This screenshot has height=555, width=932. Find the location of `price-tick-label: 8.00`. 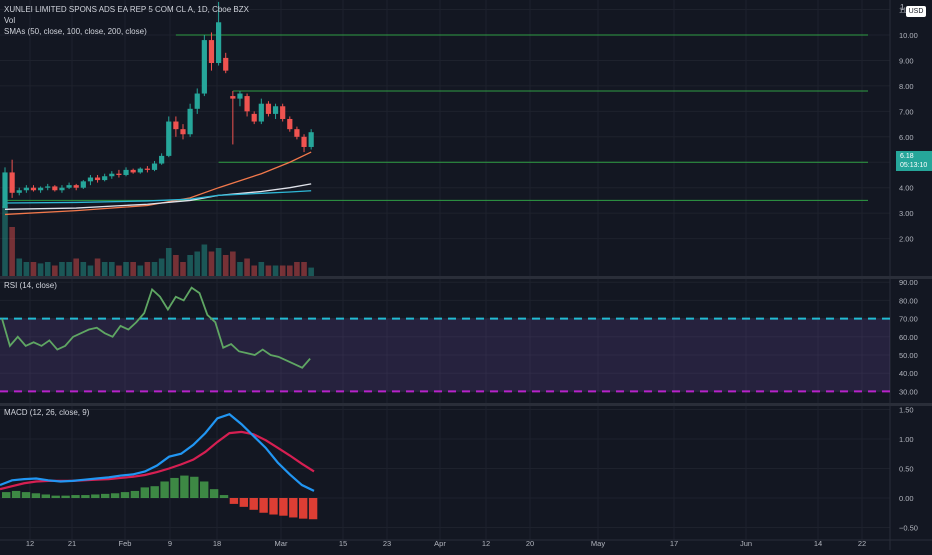

price-tick-label: 8.00 is located at coordinates (906, 86).